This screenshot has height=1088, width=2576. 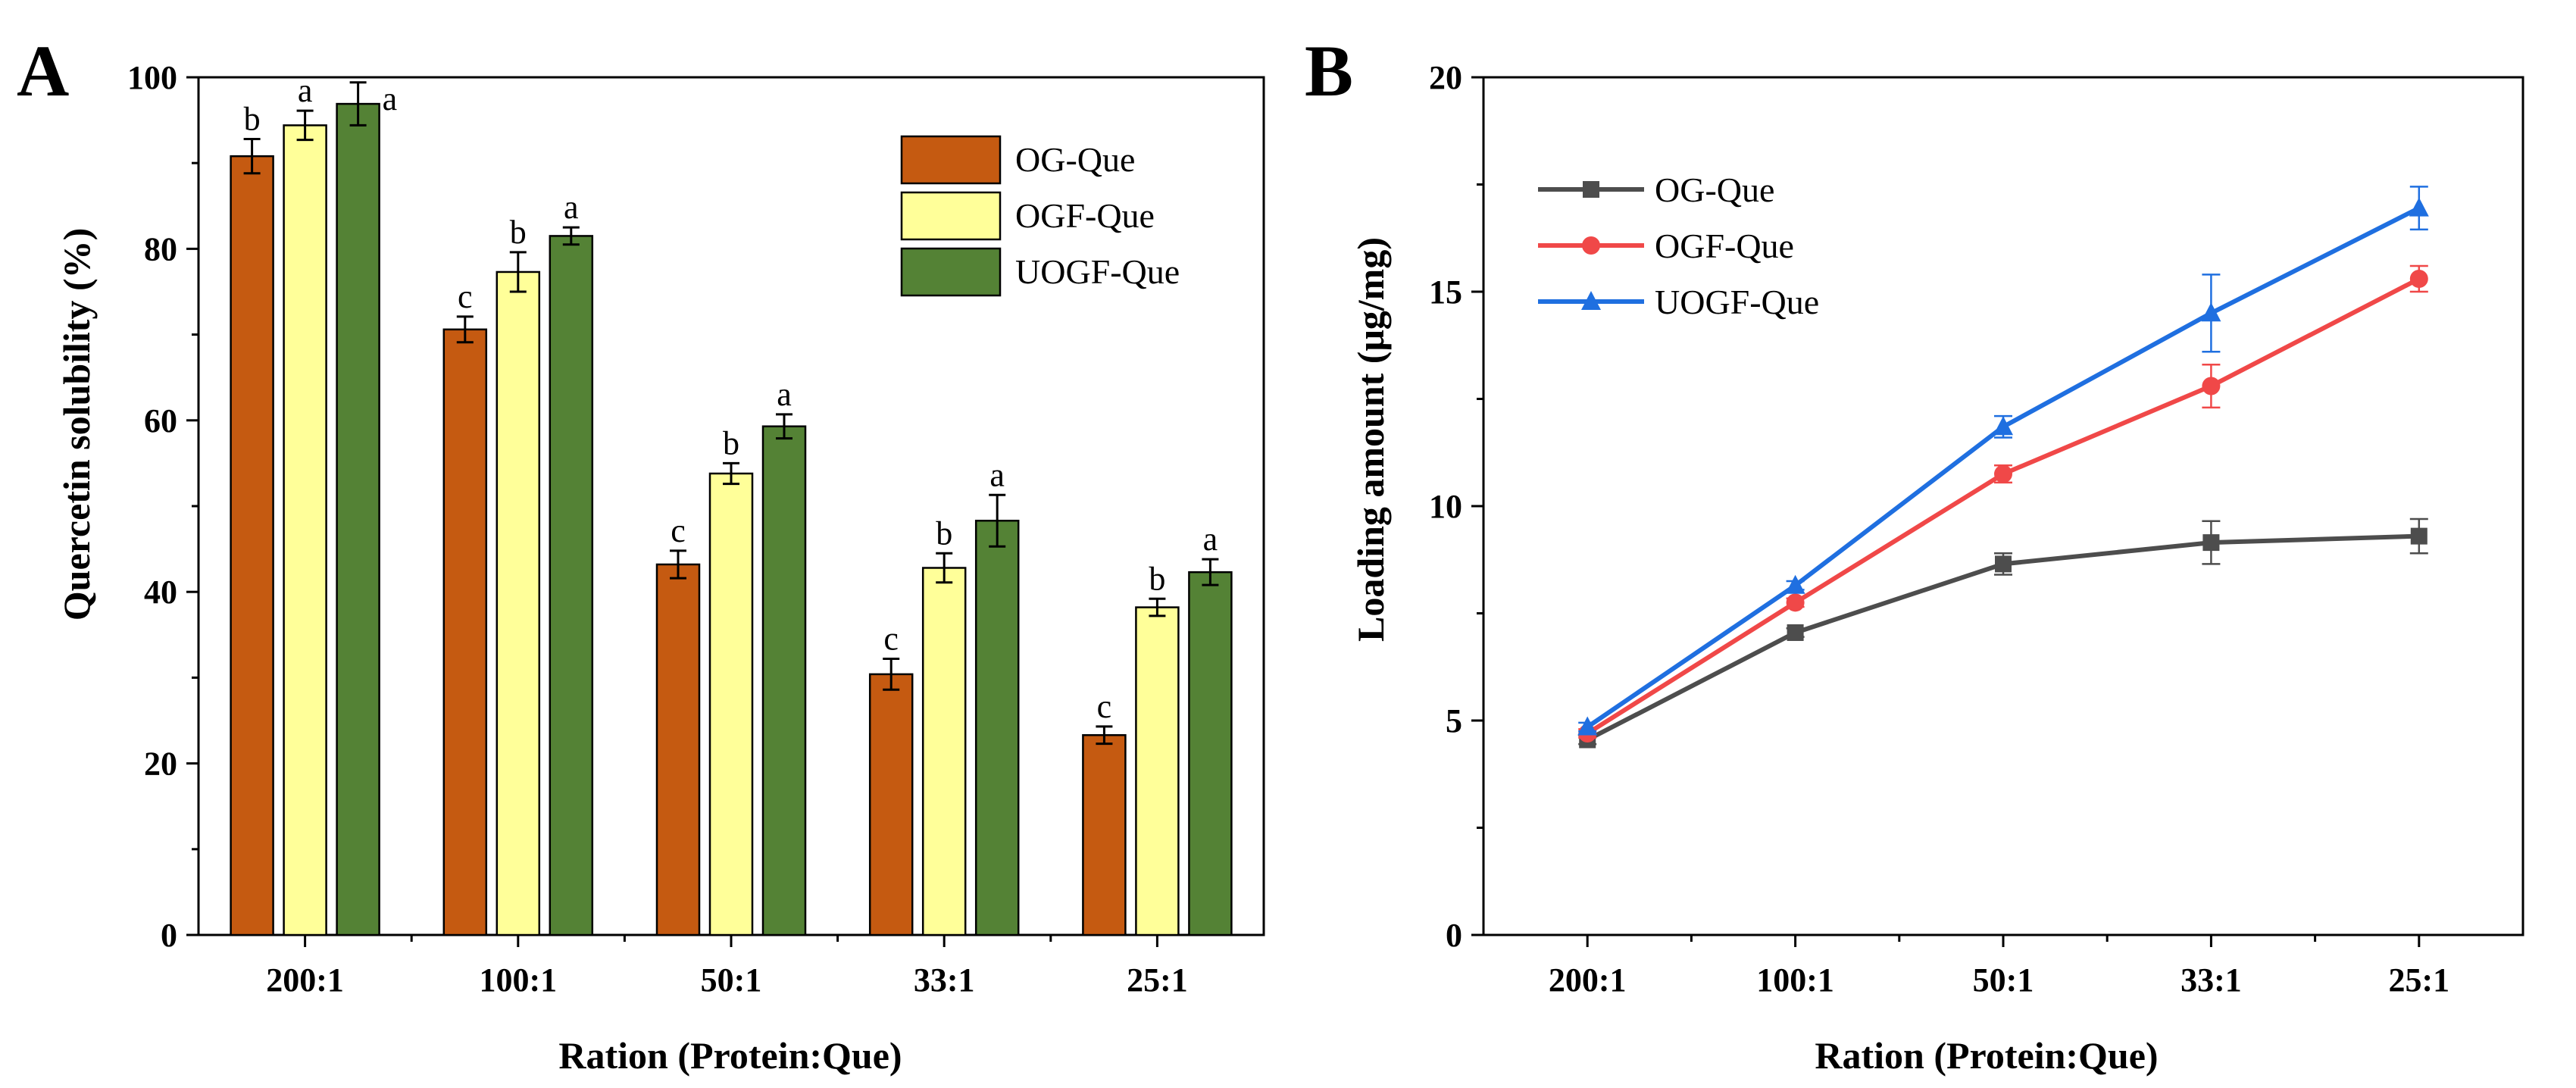 I want to click on panel-b-legend: OG-Que OGF-Que UOGF-Que, so click(x=1678, y=245).